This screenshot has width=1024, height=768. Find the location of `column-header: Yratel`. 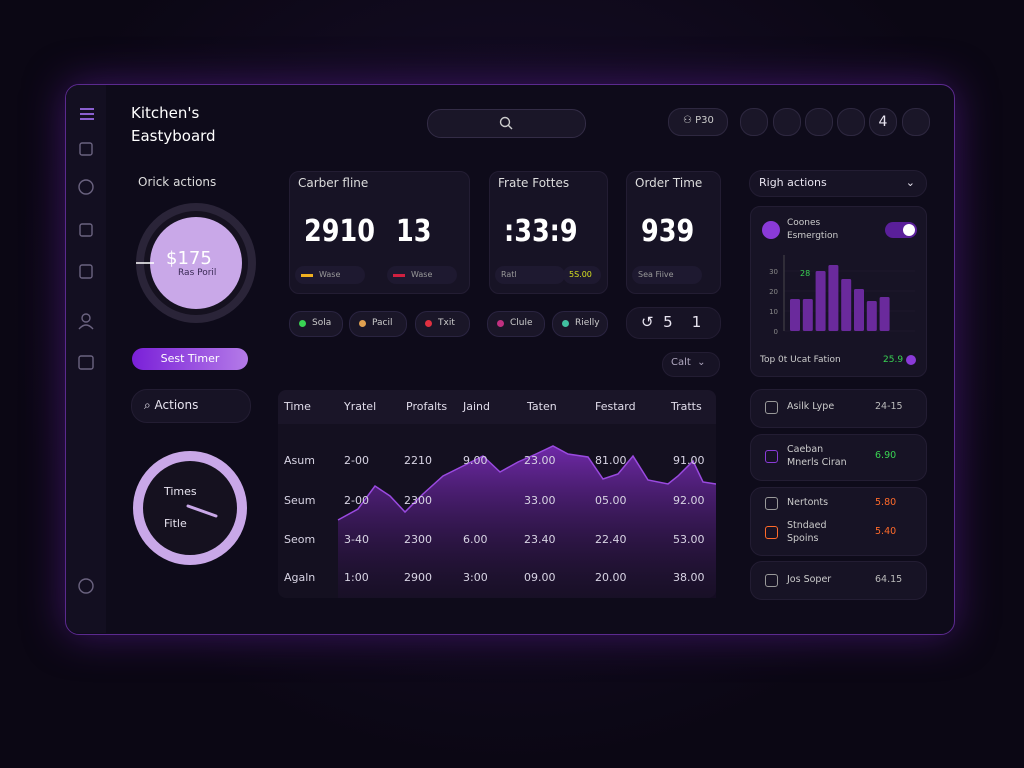

column-header: Yratel is located at coordinates (360, 406).